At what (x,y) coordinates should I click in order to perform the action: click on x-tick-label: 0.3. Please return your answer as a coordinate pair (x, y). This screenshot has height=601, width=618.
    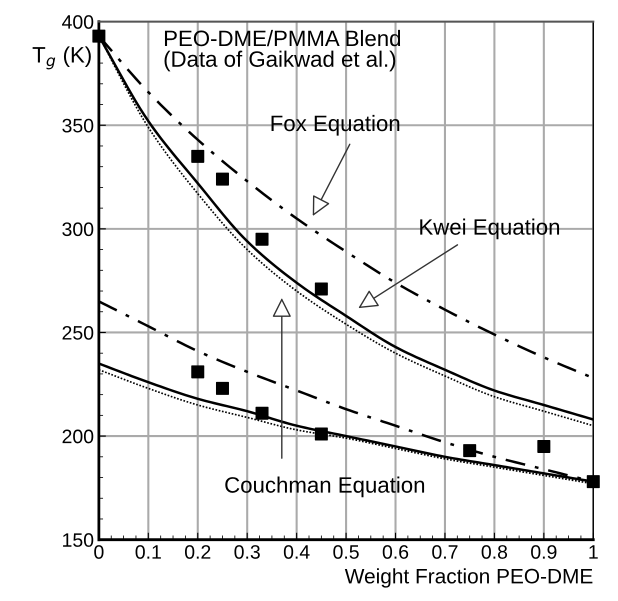
    Looking at the image, I should click on (247, 552).